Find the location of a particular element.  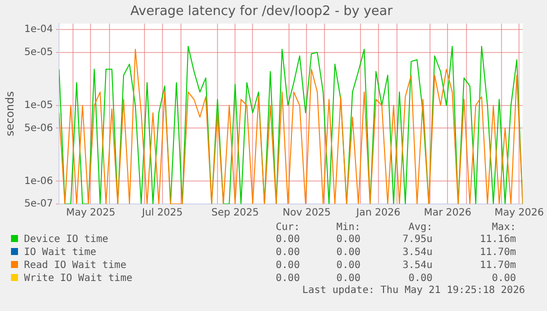

x-tick-label: Sep 2025 is located at coordinates (235, 213).